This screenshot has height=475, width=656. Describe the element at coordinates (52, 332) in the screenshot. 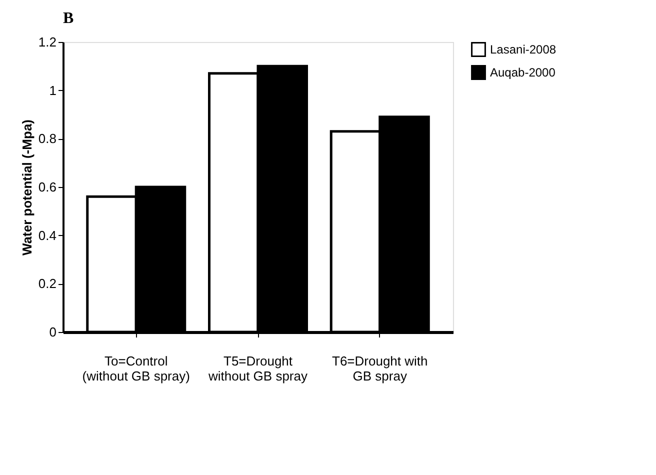

I see `y-tick-label: 0` at that location.